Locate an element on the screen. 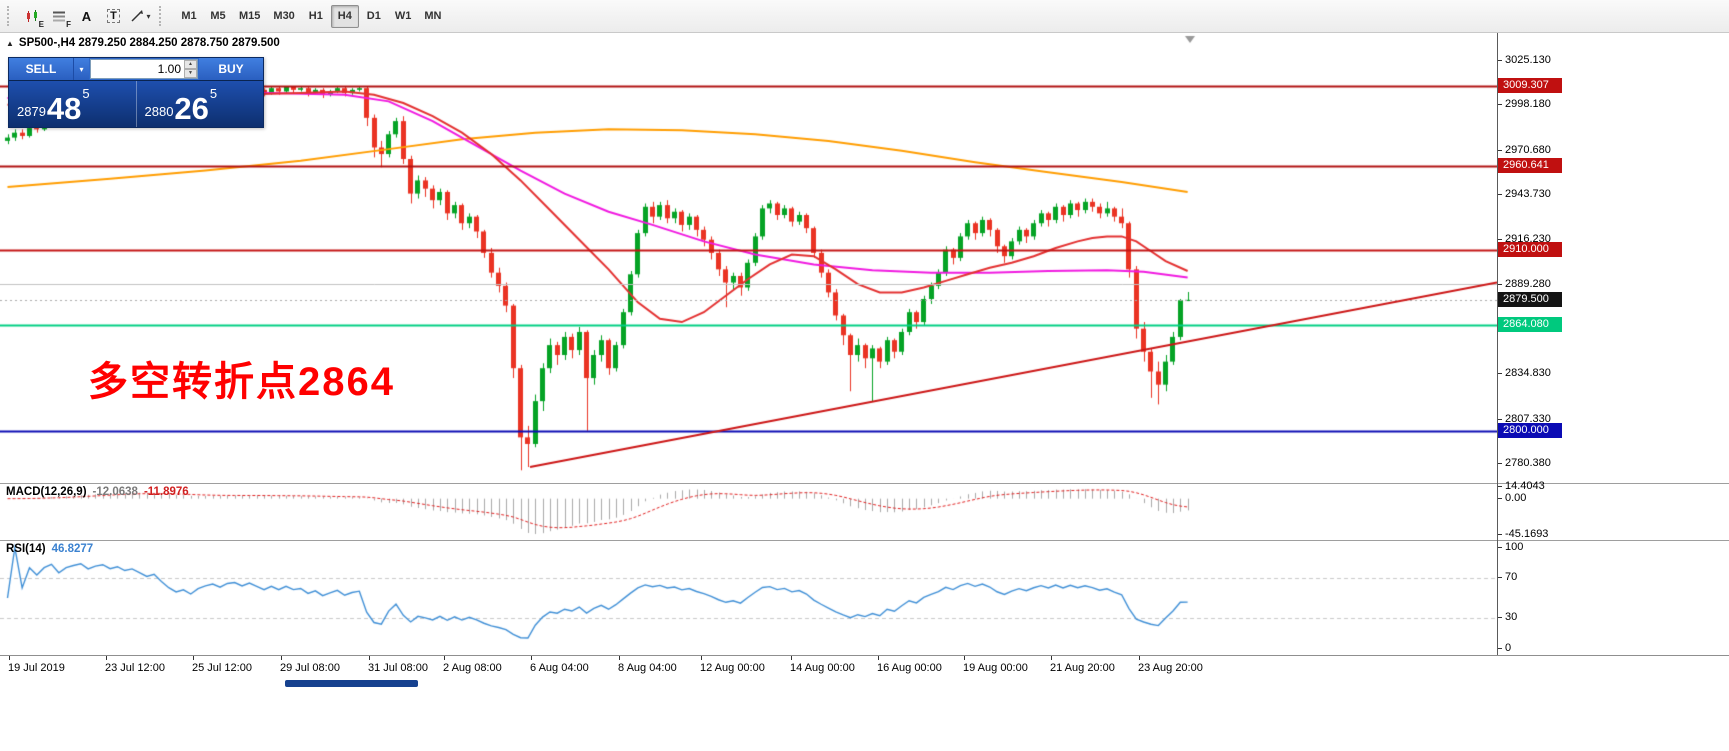 The image size is (1729, 751). trade-buttons-row: SELL ▾ ▲ ▼ BUY is located at coordinates (136, 69).